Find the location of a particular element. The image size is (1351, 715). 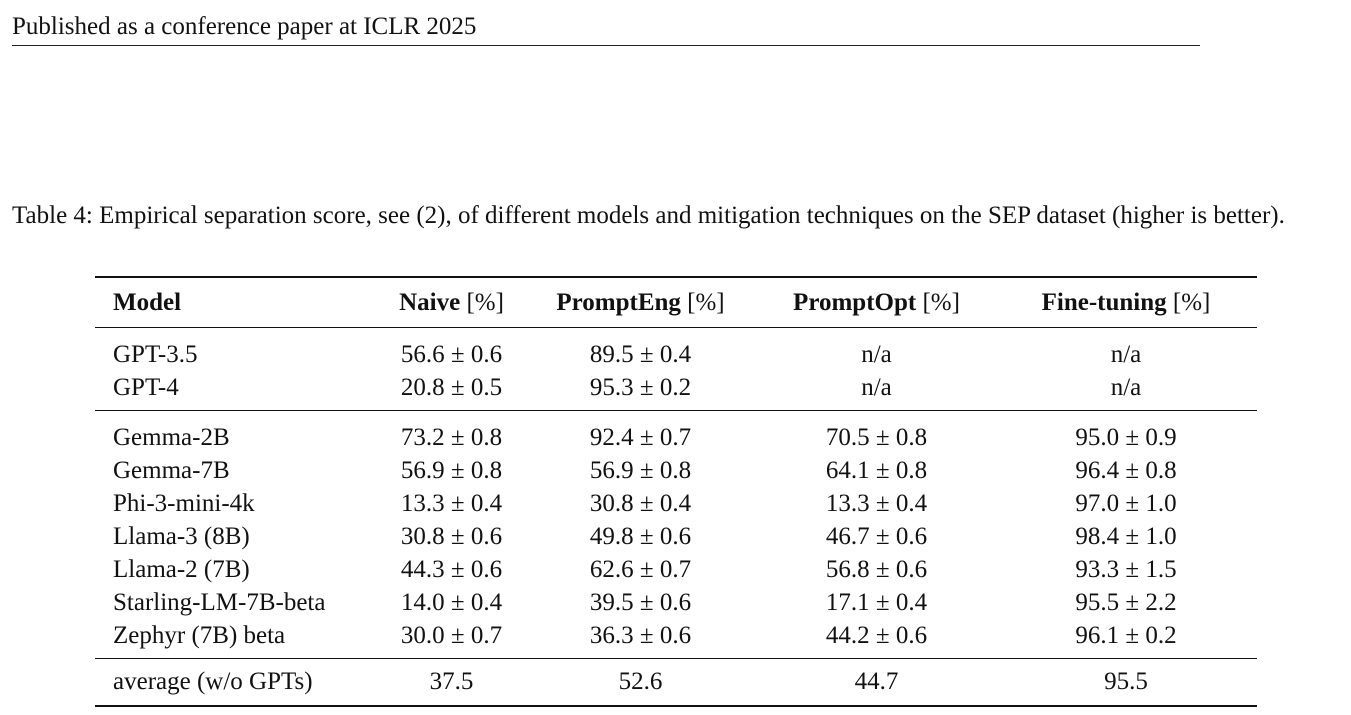

cell-model: Phi-3-mini-4k is located at coordinates (184, 503).